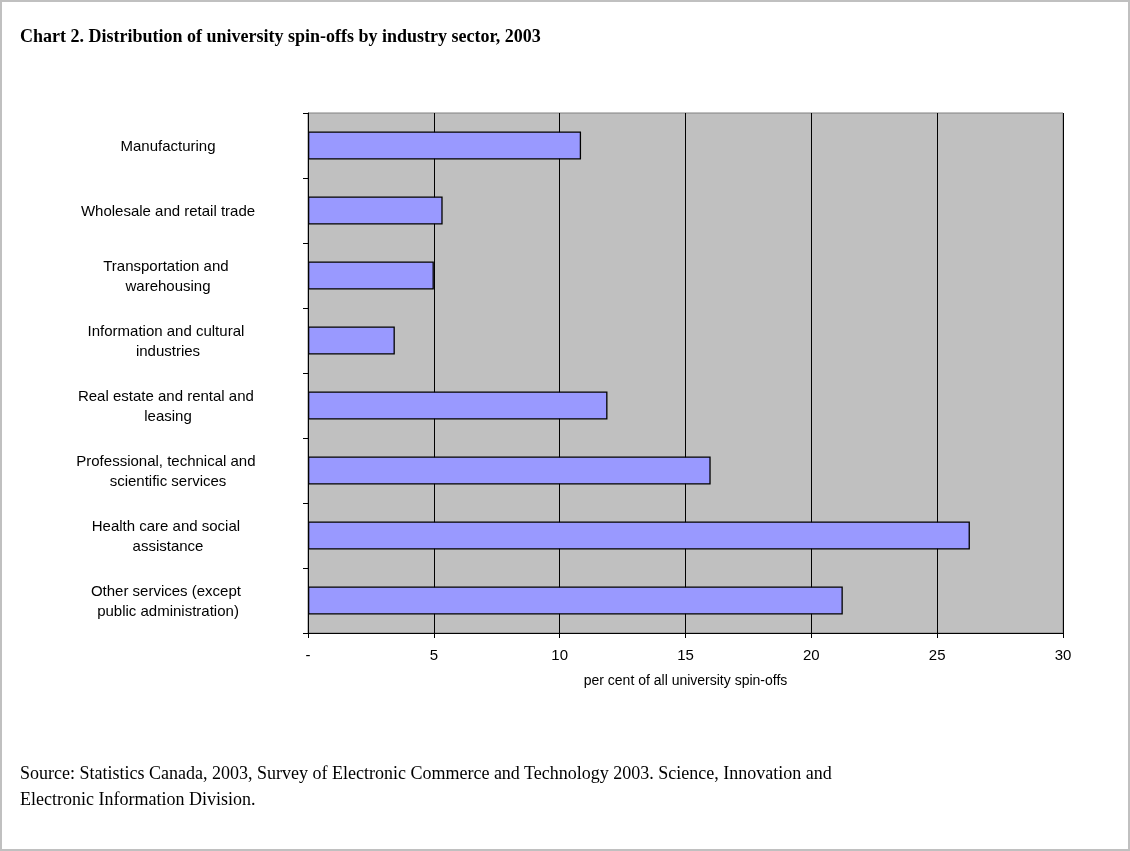 The height and width of the screenshot is (851, 1130). I want to click on source-note: Source: Statistics Canada, 2003, Survey of Electronic Commerce and Technology 2003. Science, Innovation and Electronic Information Division., so click(426, 786).